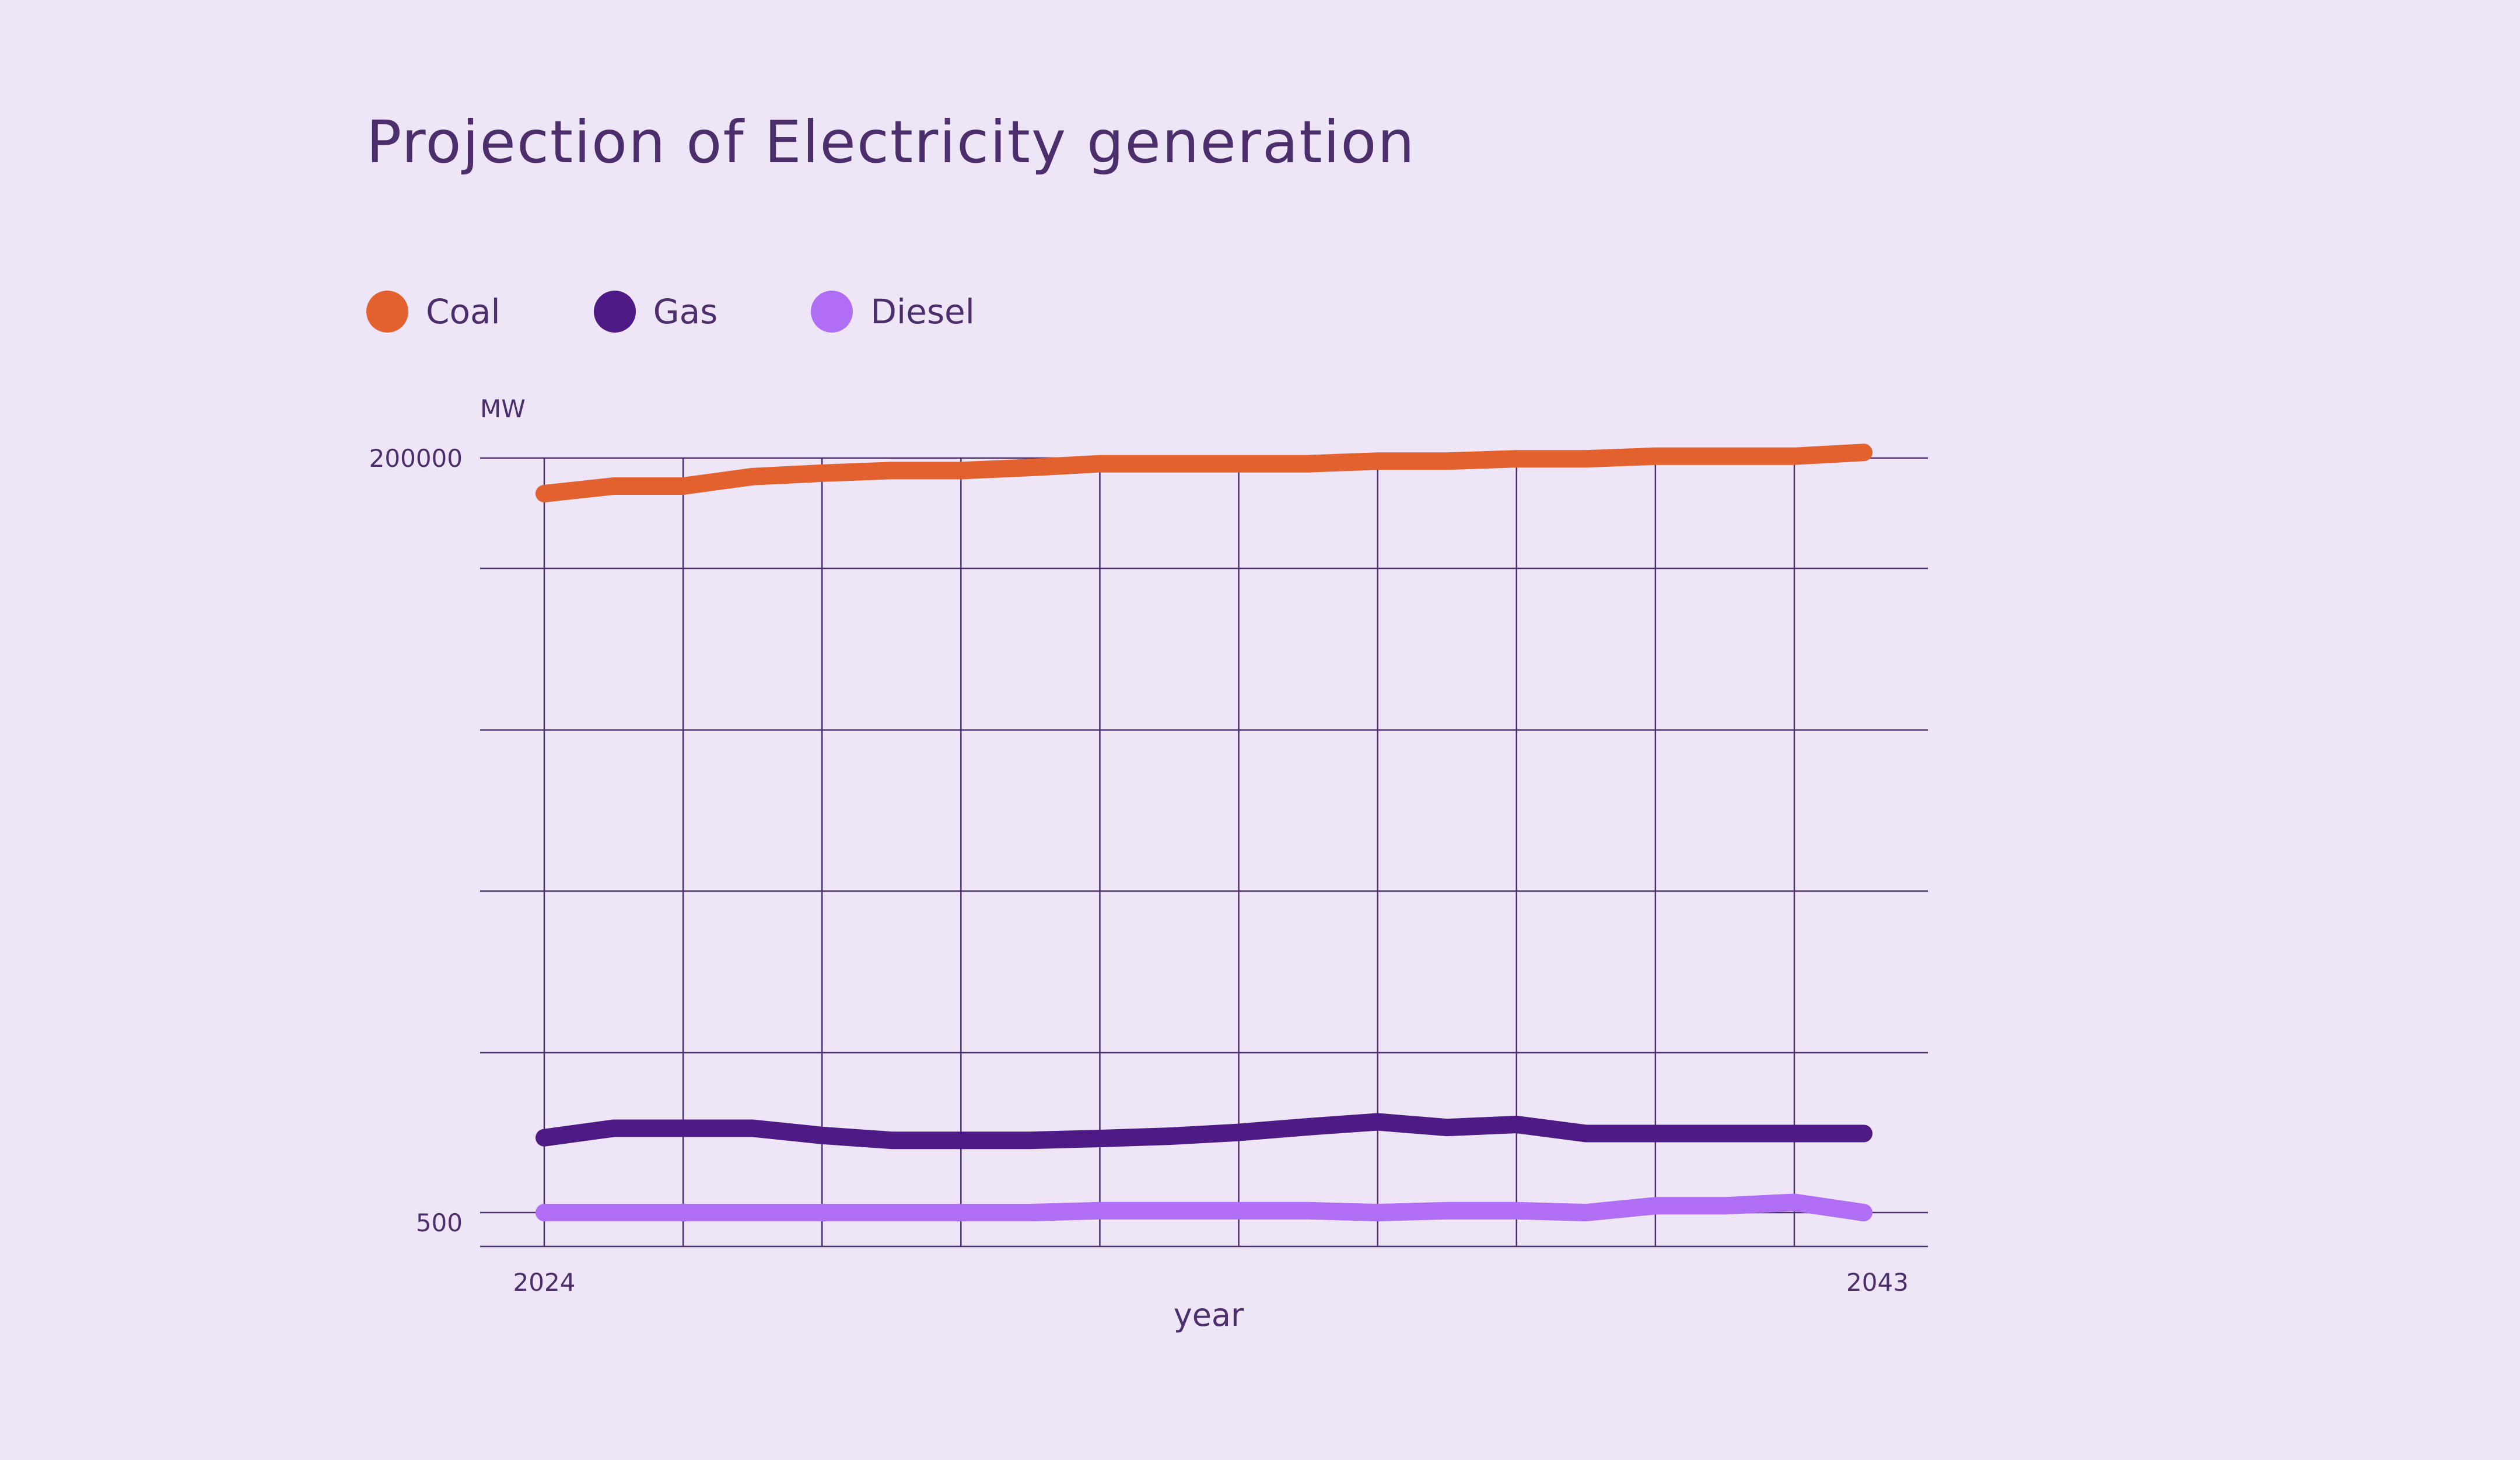 This screenshot has width=2520, height=1460. Describe the element at coordinates (439, 1222) in the screenshot. I see `y-tick-label-bottom: 500` at that location.